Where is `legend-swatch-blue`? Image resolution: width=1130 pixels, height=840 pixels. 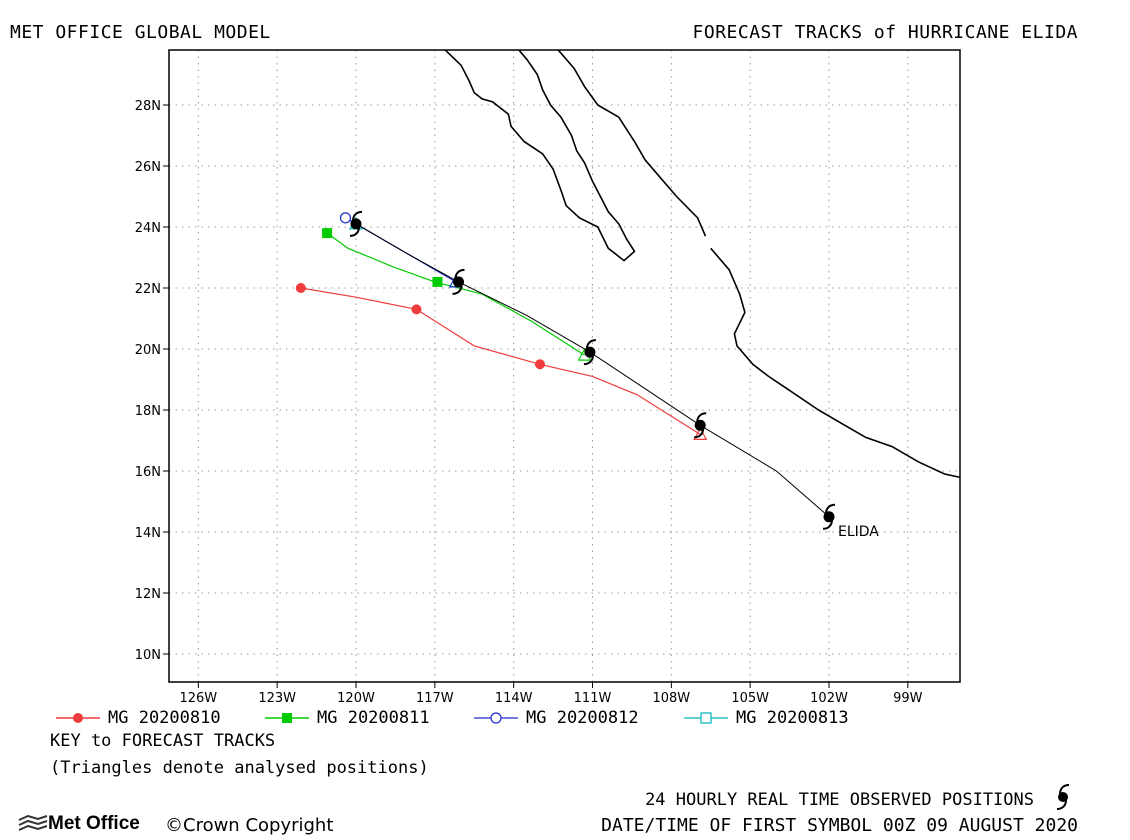
legend-swatch-blue is located at coordinates (496, 718).